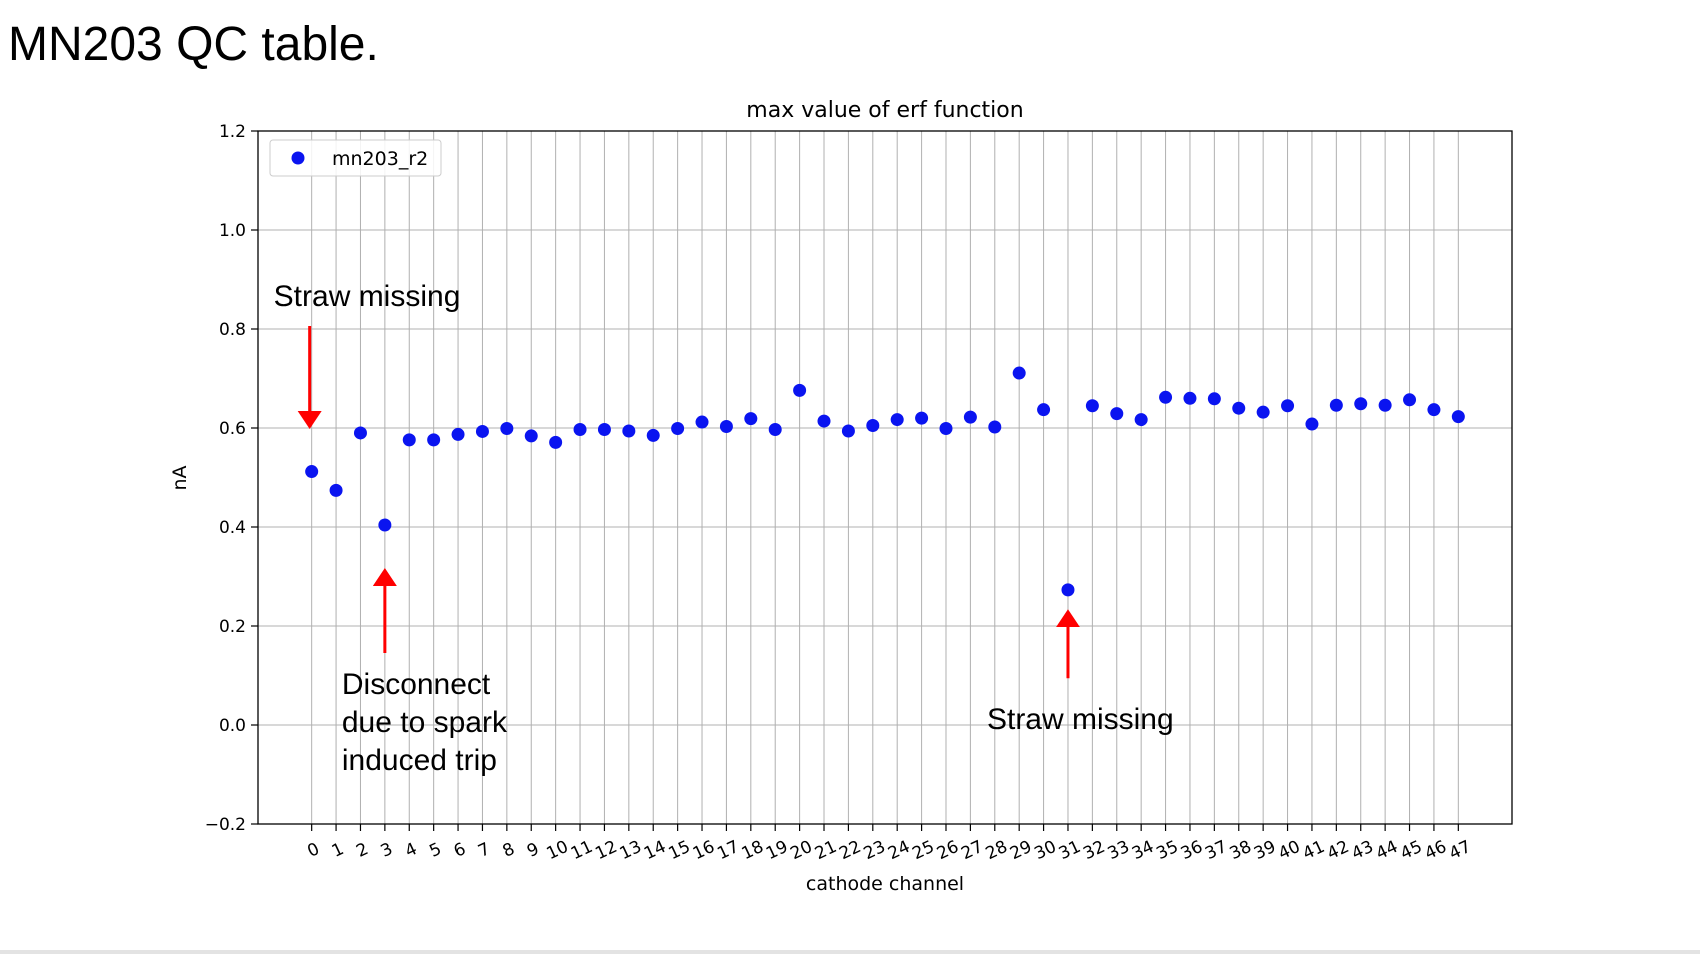 The height and width of the screenshot is (954, 1700). What do you see at coordinates (380, 159) in the screenshot?
I see `legend-label: mn203_r2` at bounding box center [380, 159].